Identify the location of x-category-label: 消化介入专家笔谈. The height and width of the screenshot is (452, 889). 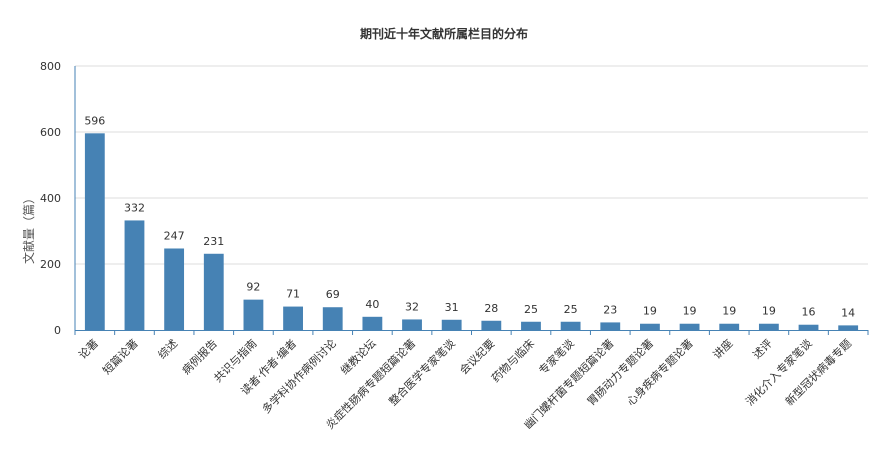
(779, 372).